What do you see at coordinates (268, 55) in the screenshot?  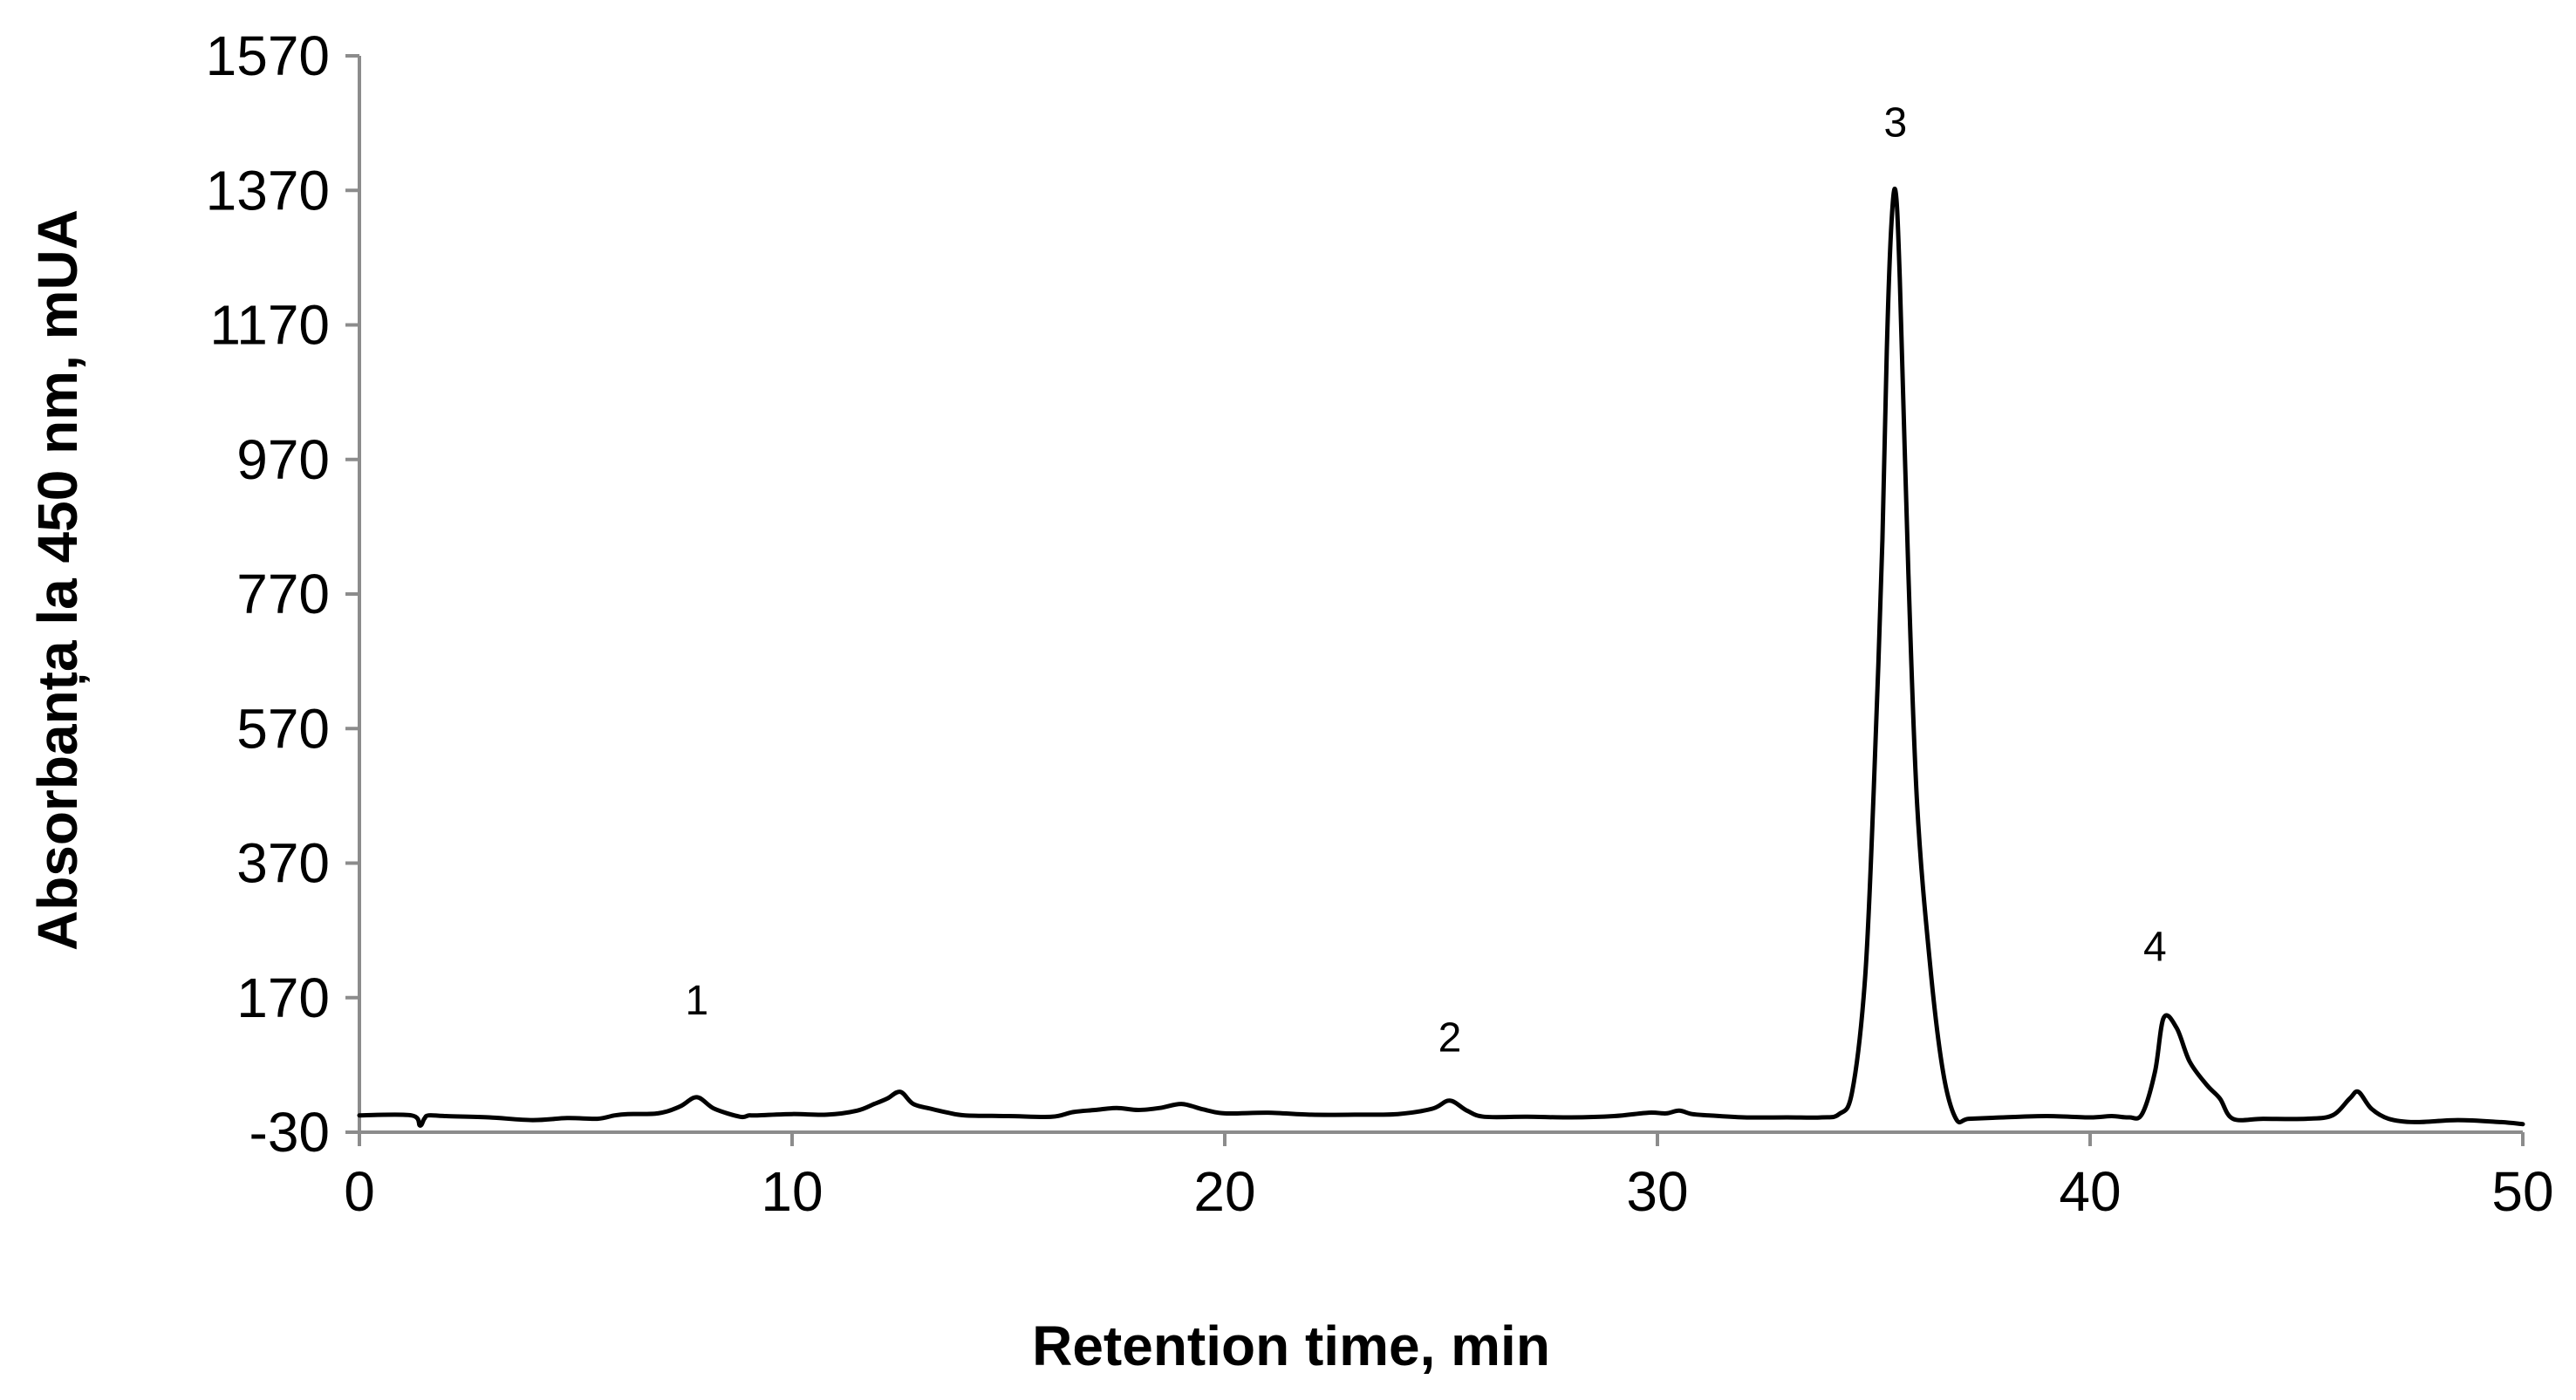 I see `y-tick-label: 1570` at bounding box center [268, 55].